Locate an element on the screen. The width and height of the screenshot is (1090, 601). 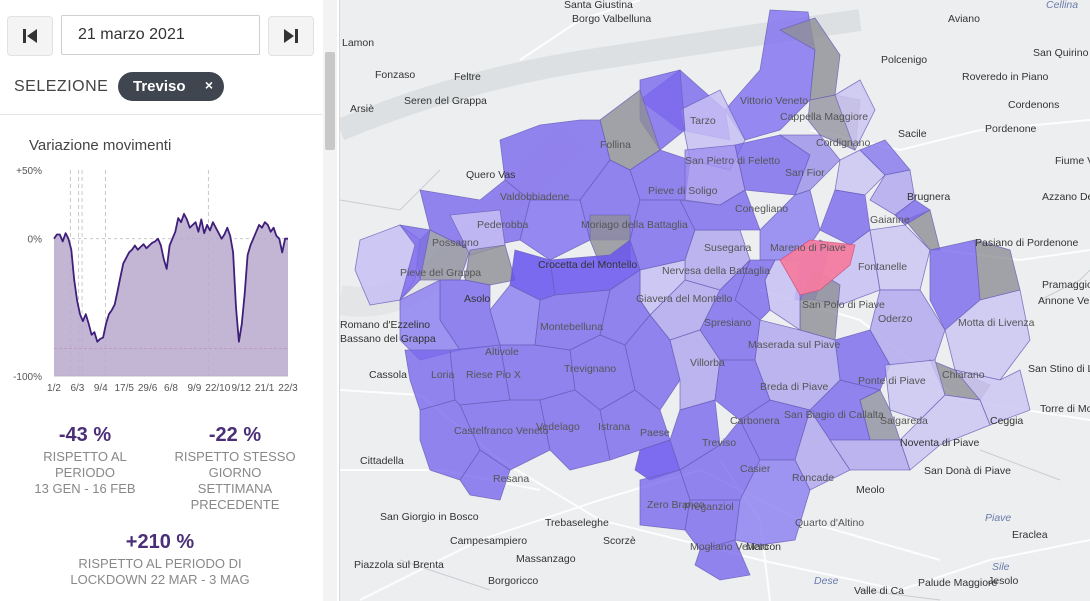
place-label: Pieve del Grappa is located at coordinates (440, 273).